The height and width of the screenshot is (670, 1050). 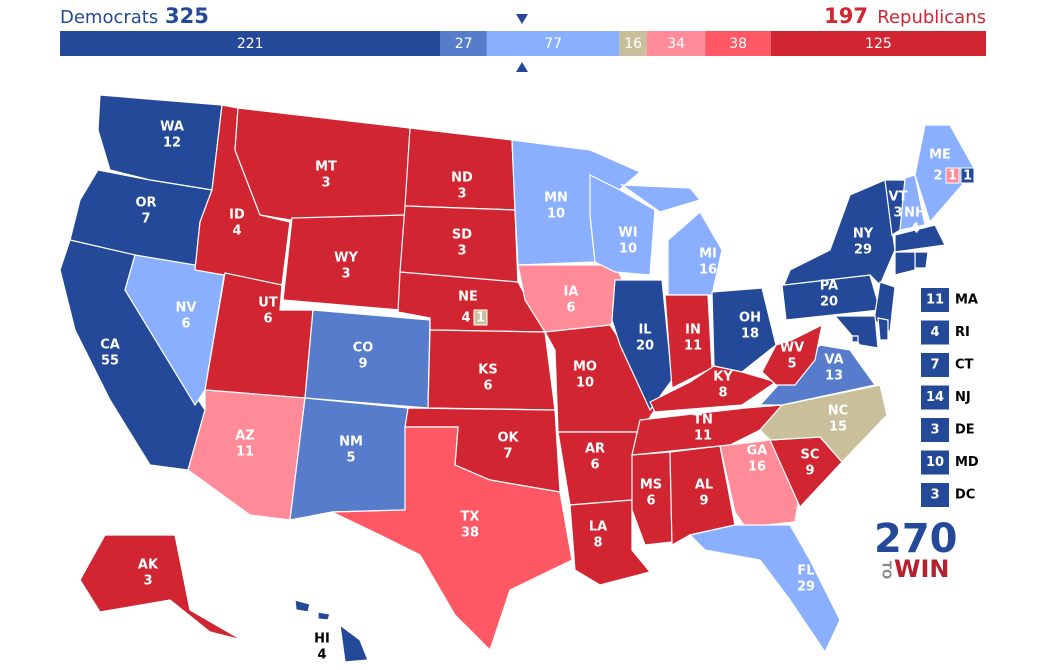 What do you see at coordinates (145, 203) in the screenshot?
I see `state-abbr: OR` at bounding box center [145, 203].